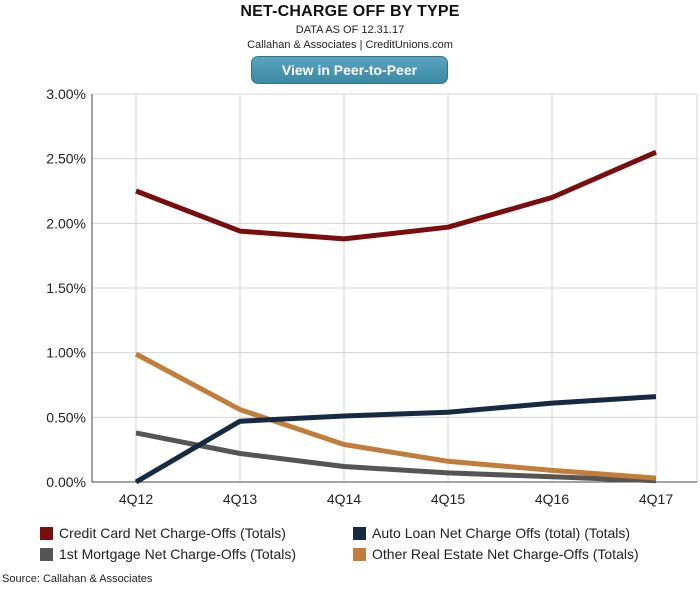  Describe the element at coordinates (240, 499) in the screenshot. I see `x-tick-label: 4Q13` at that location.